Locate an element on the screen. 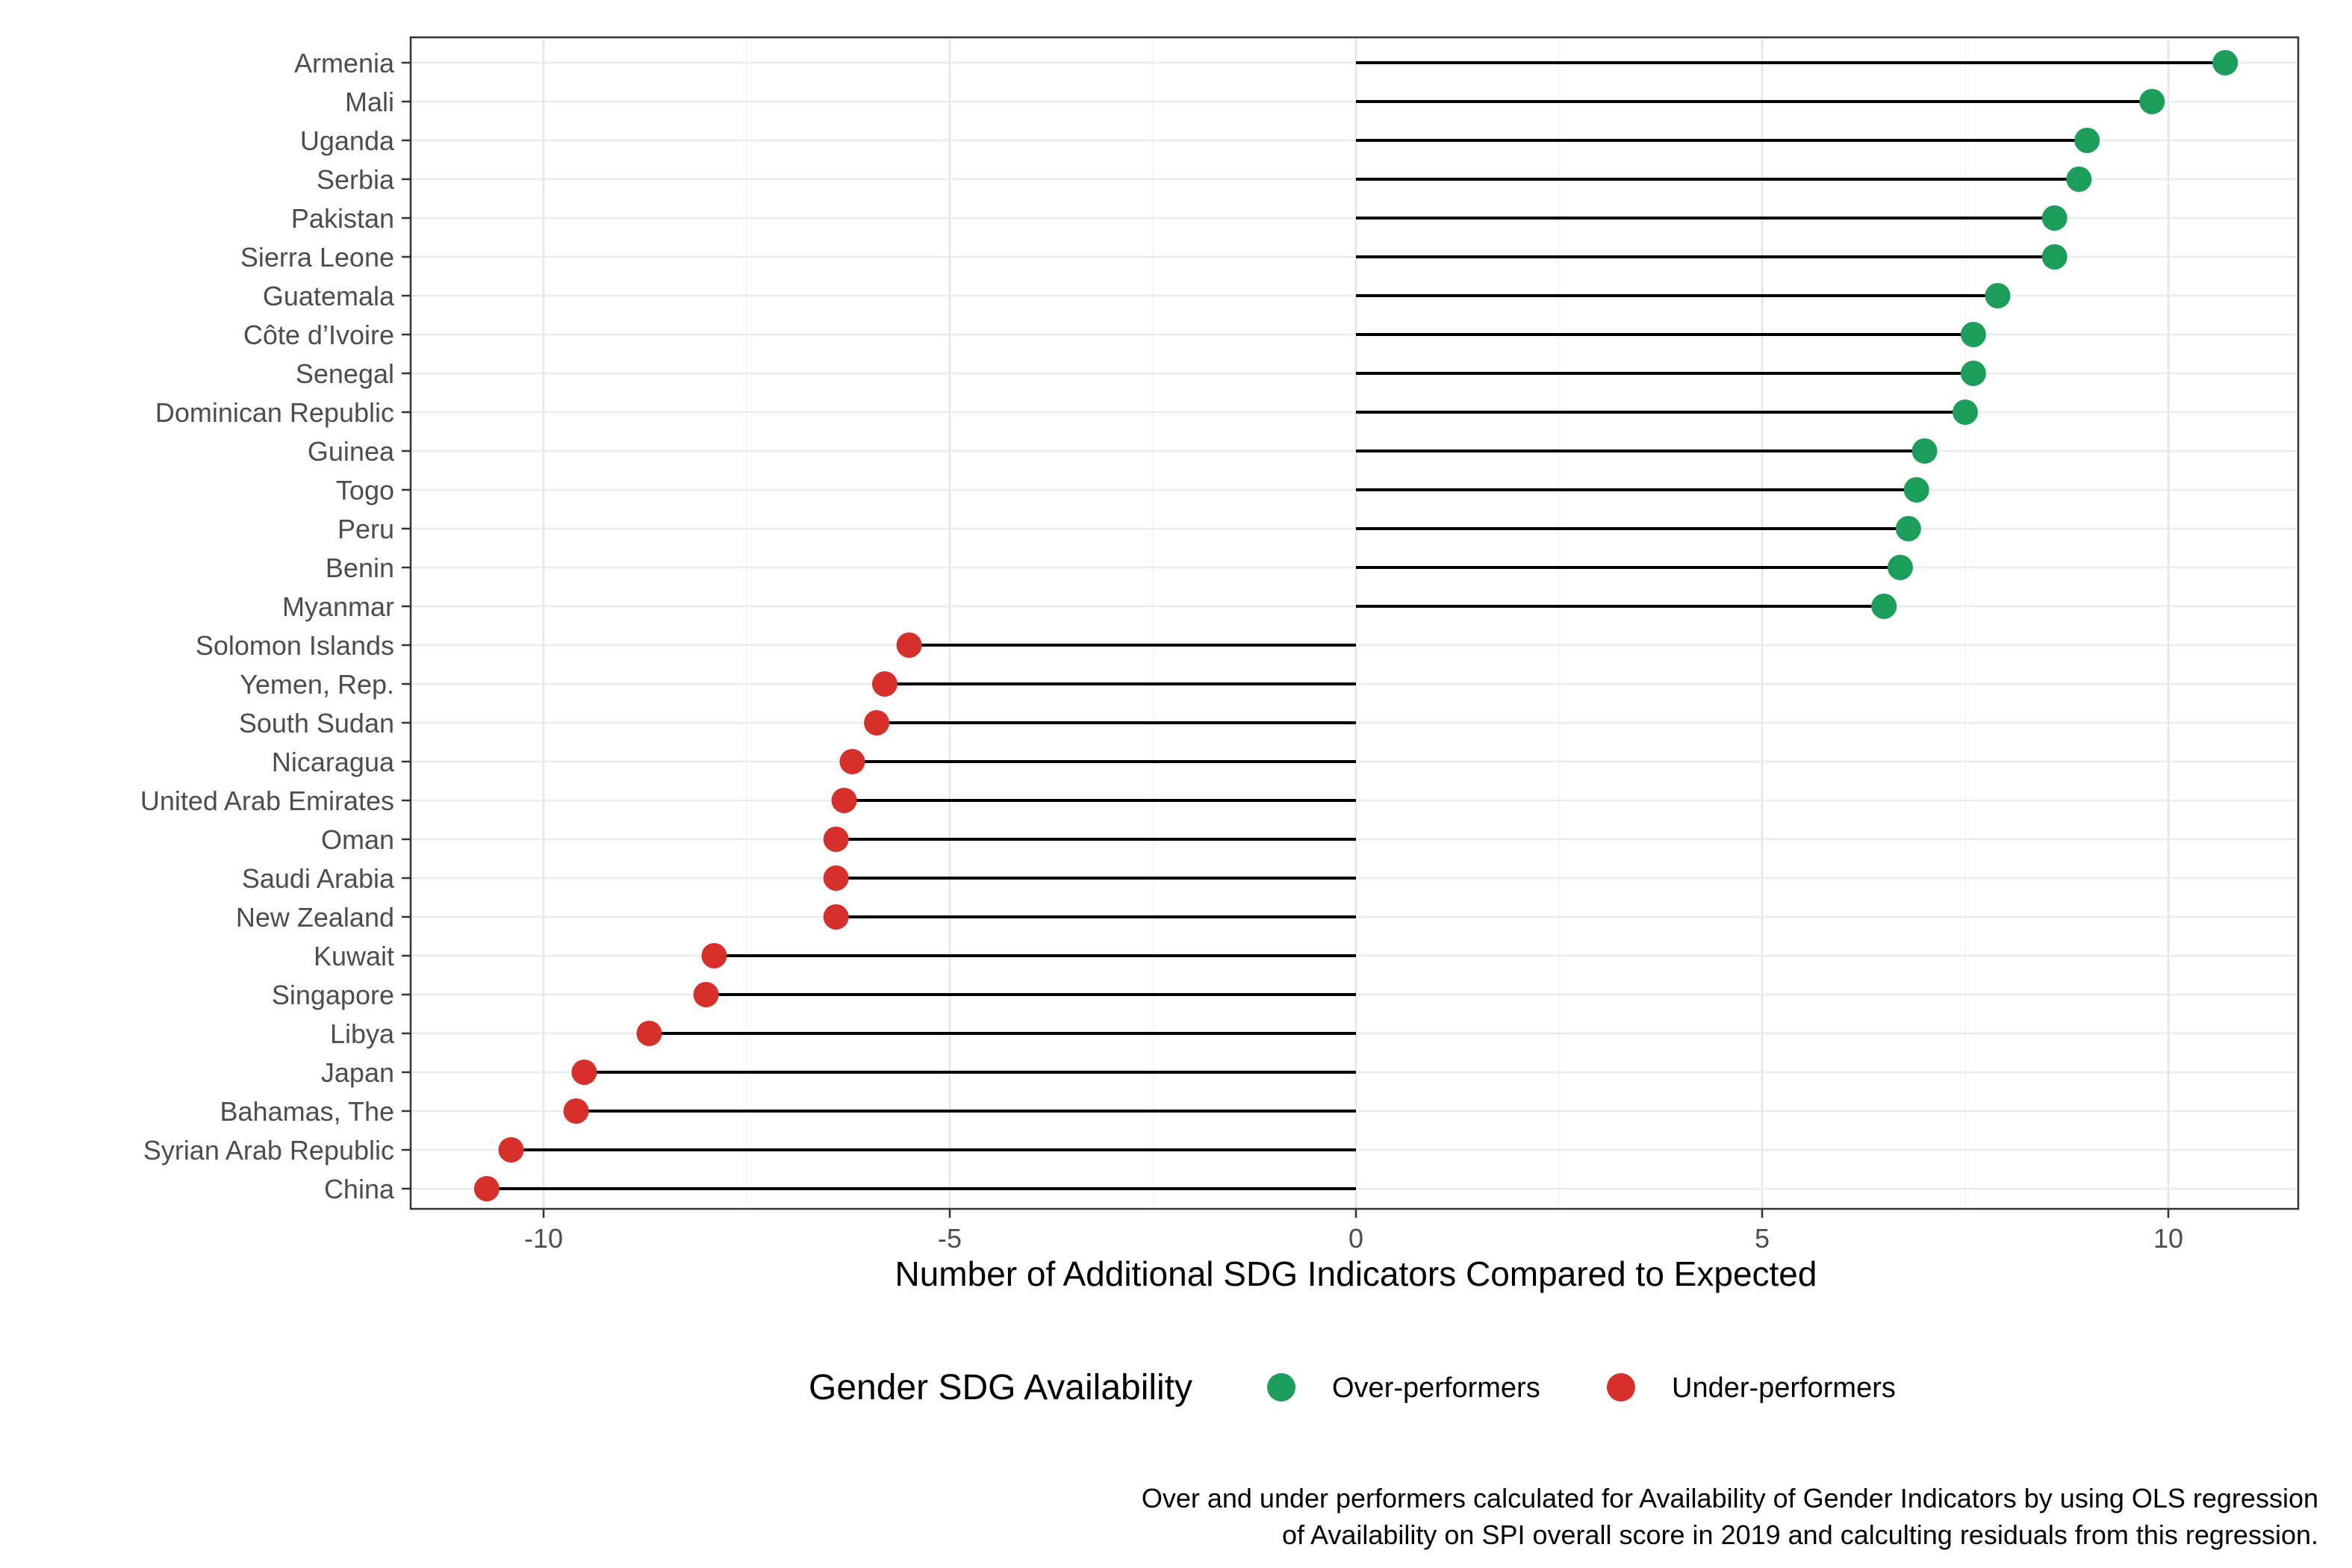 The image size is (2352, 1568). legend-label: Under-performers is located at coordinates (1784, 1388).